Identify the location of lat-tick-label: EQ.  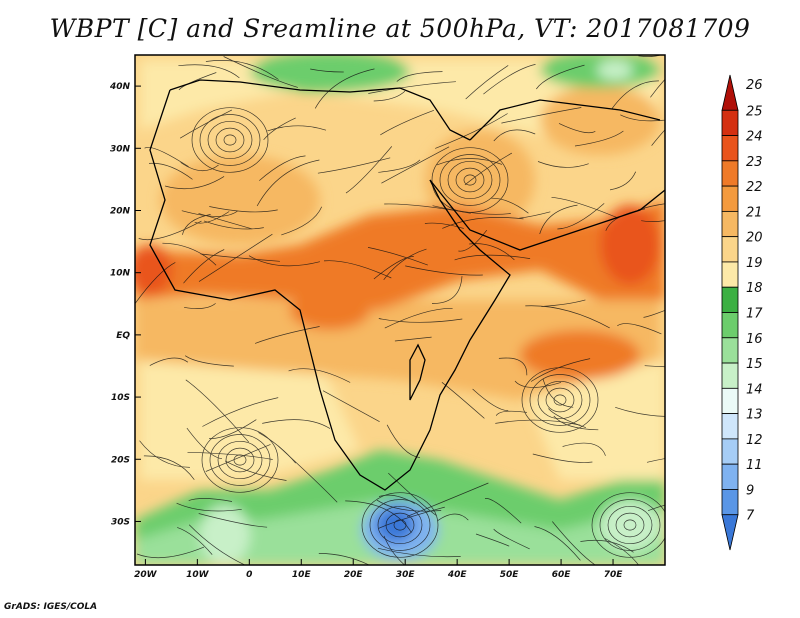
(123, 336).